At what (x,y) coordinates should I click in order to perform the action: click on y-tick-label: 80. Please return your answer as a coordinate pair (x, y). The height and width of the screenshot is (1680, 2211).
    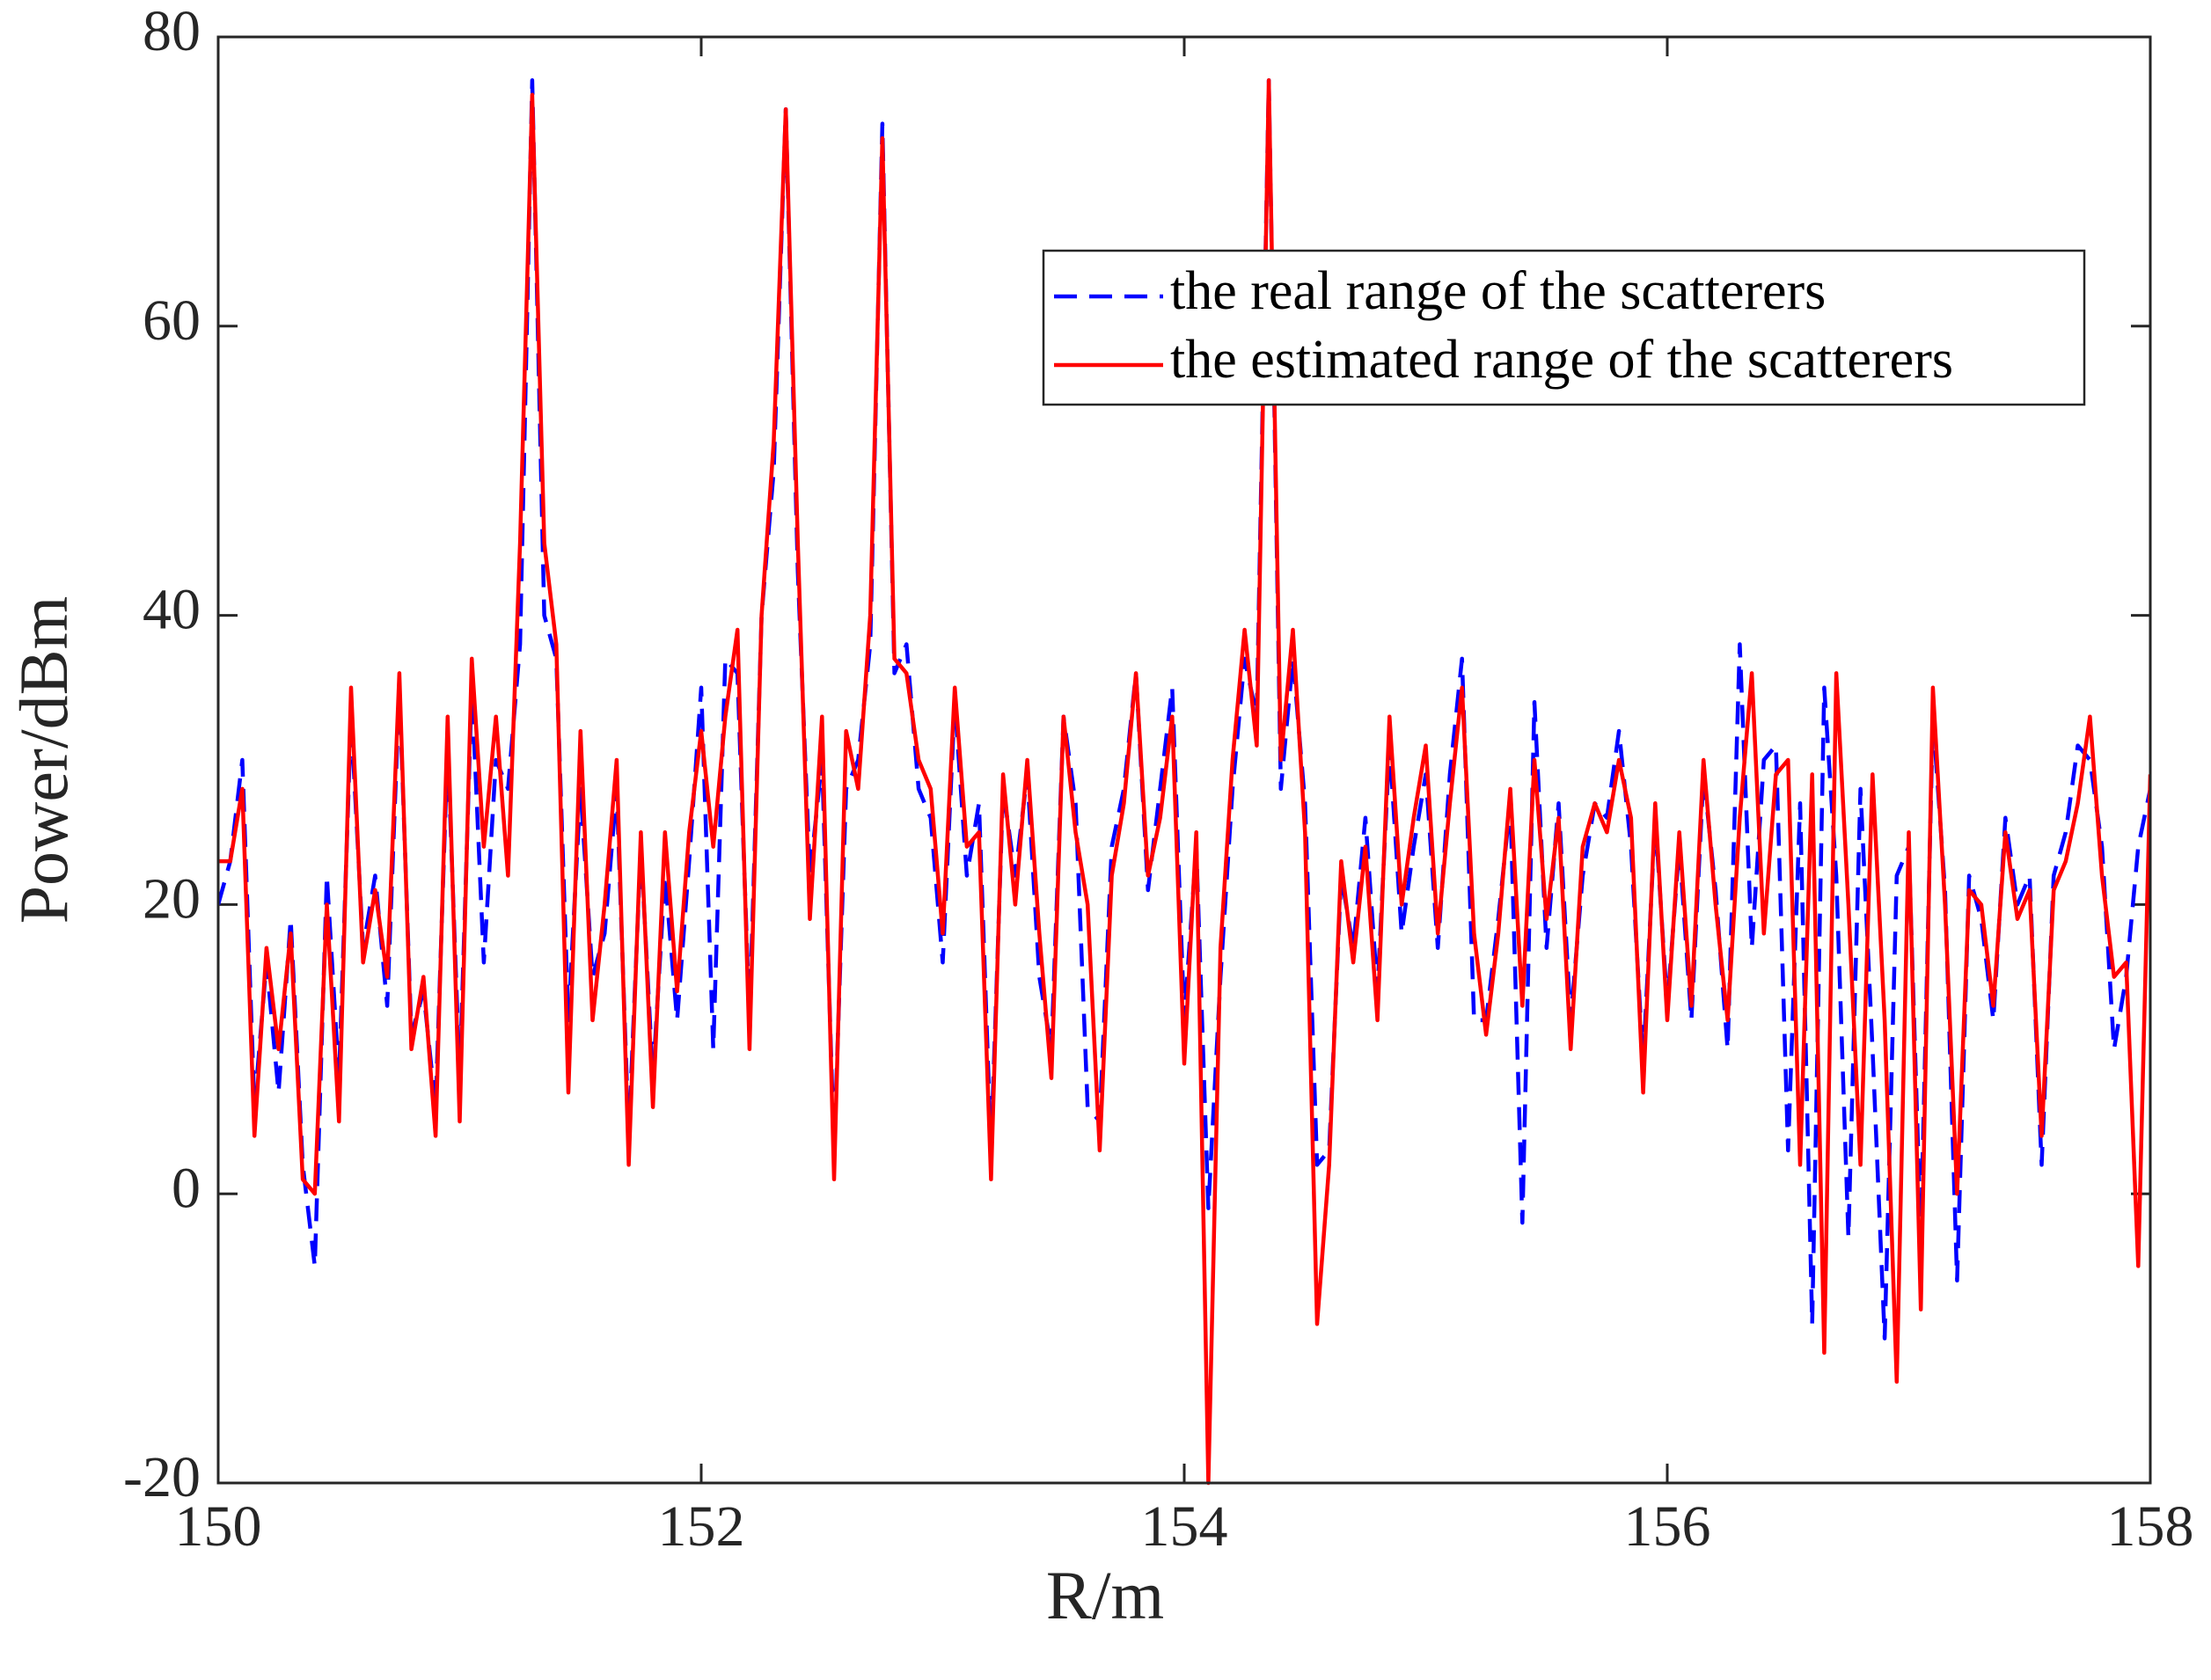
    Looking at the image, I should click on (172, 31).